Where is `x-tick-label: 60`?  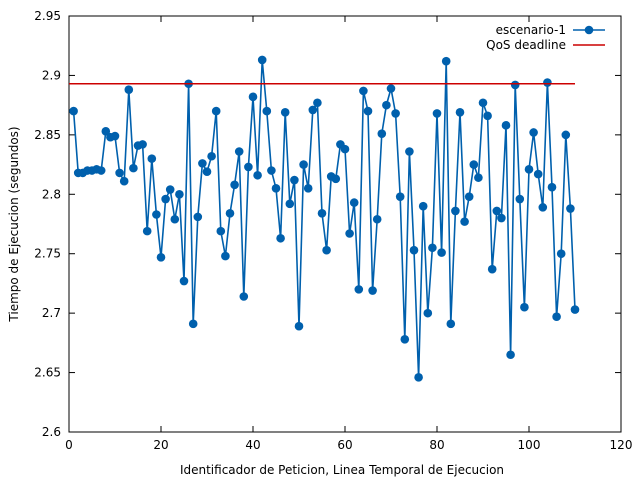
x-tick-label: 60 is located at coordinates (344, 445).